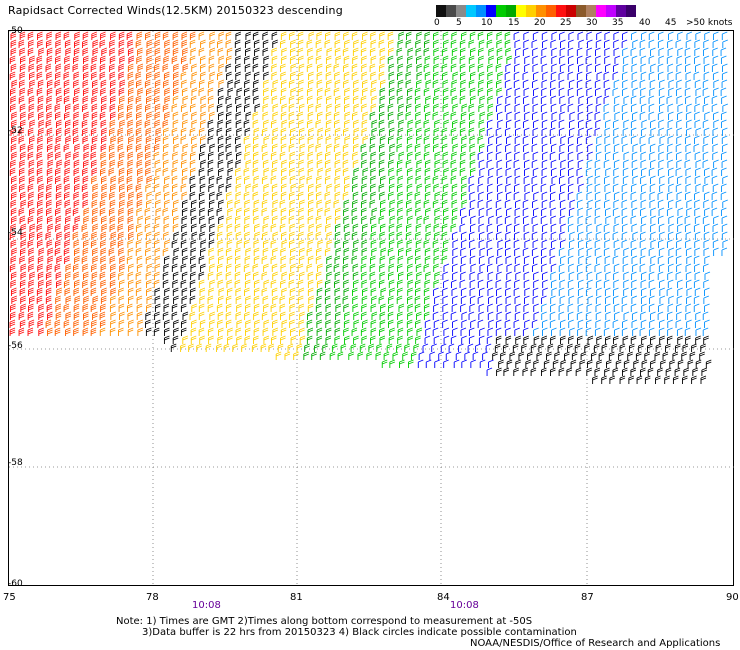 Image resolution: width=740 pixels, height=650 pixels. What do you see at coordinates (645, 23) in the screenshot?
I see `scale-label-40: 40` at bounding box center [645, 23].